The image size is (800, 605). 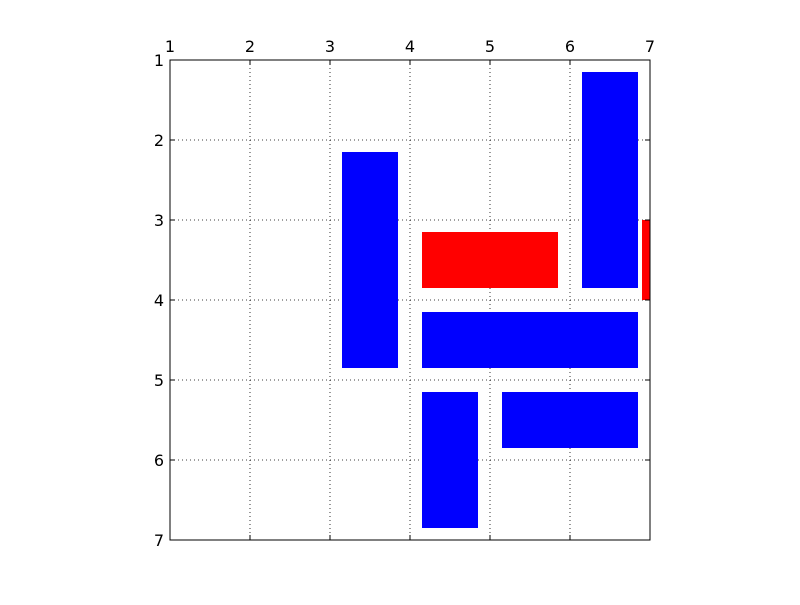 I want to click on x-tick-label: 5, so click(x=490, y=46).